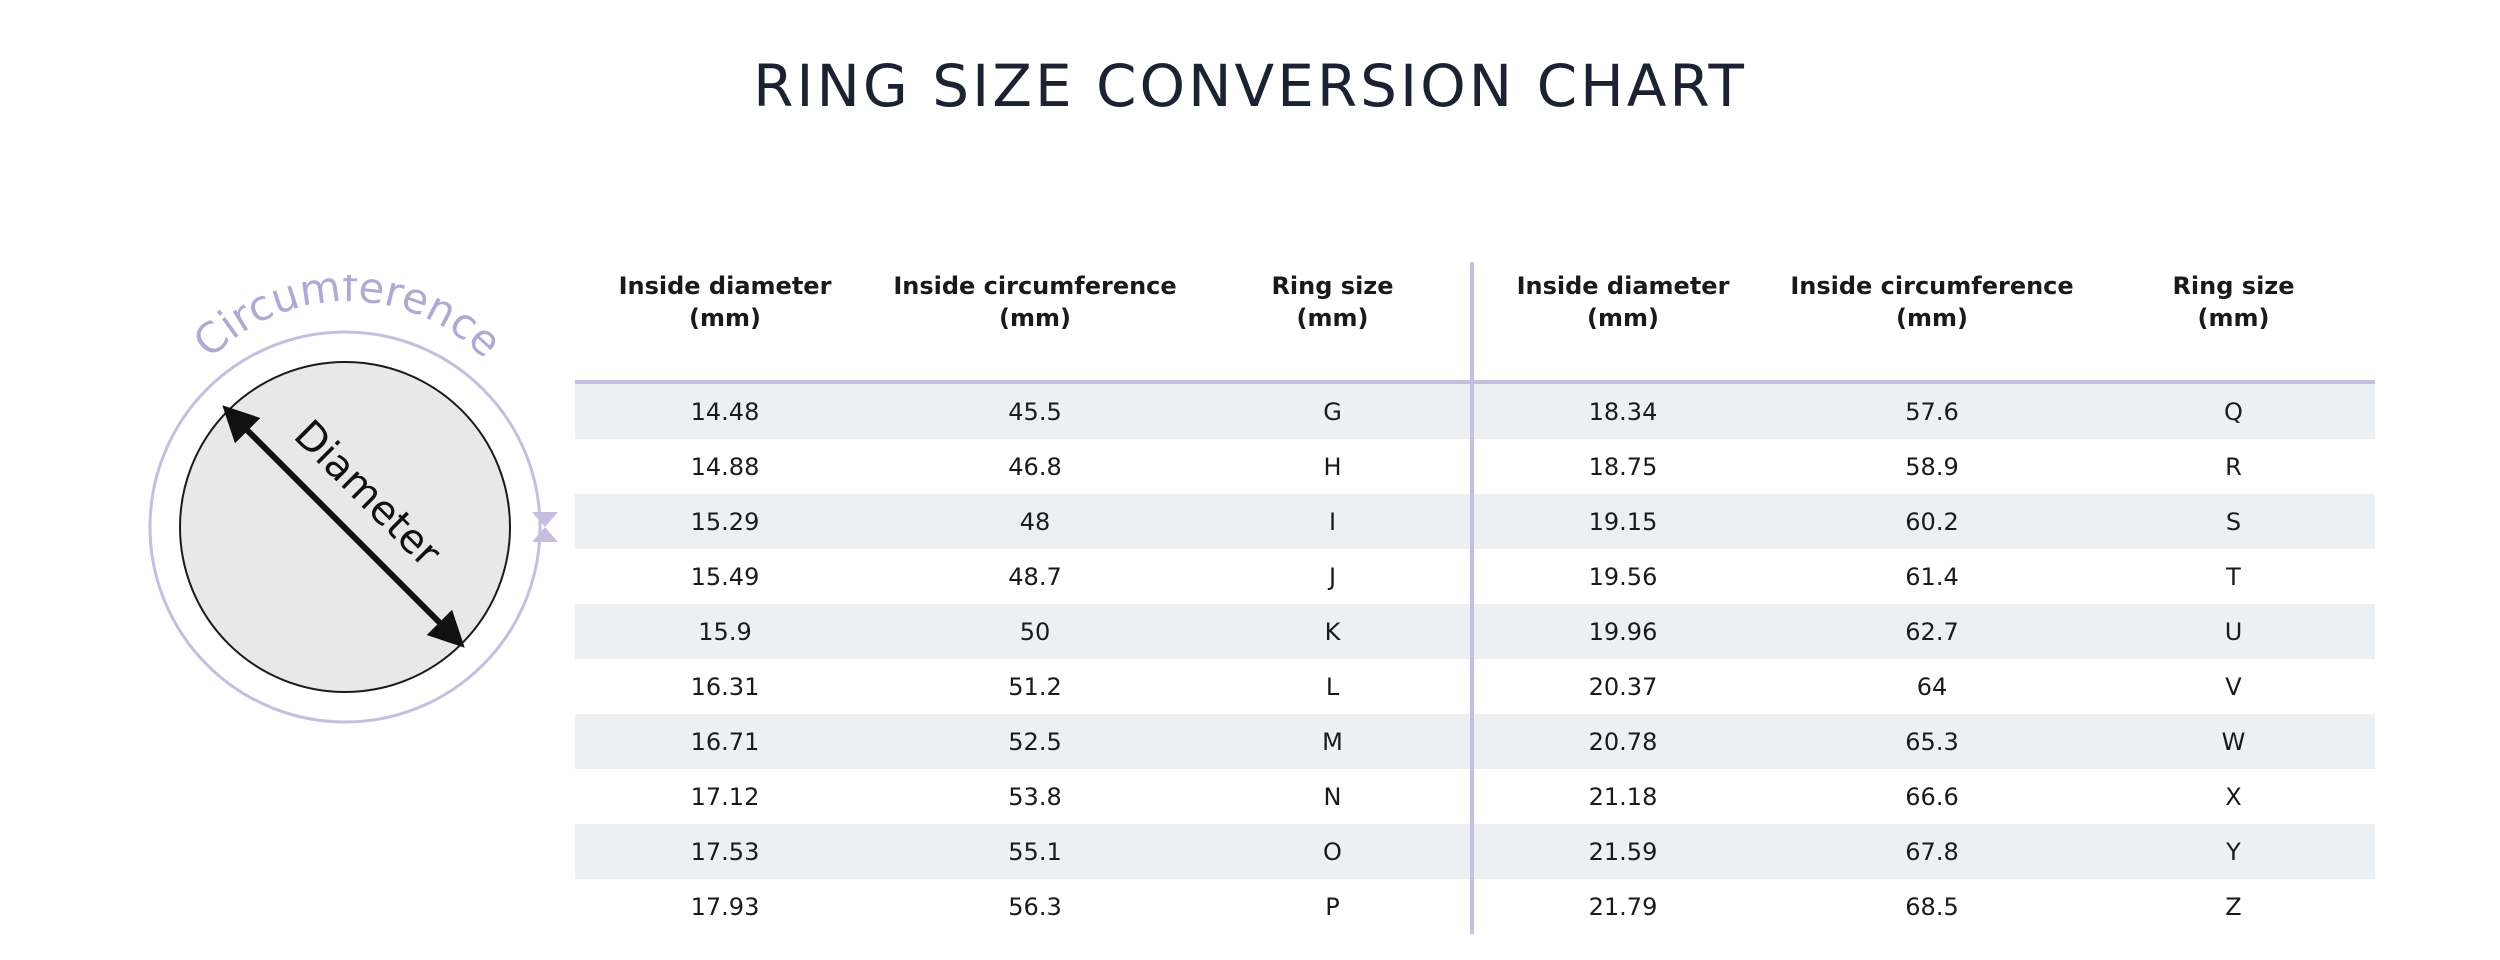  I want to click on ring-diagram: Diameter Circumference, so click(350, 510).